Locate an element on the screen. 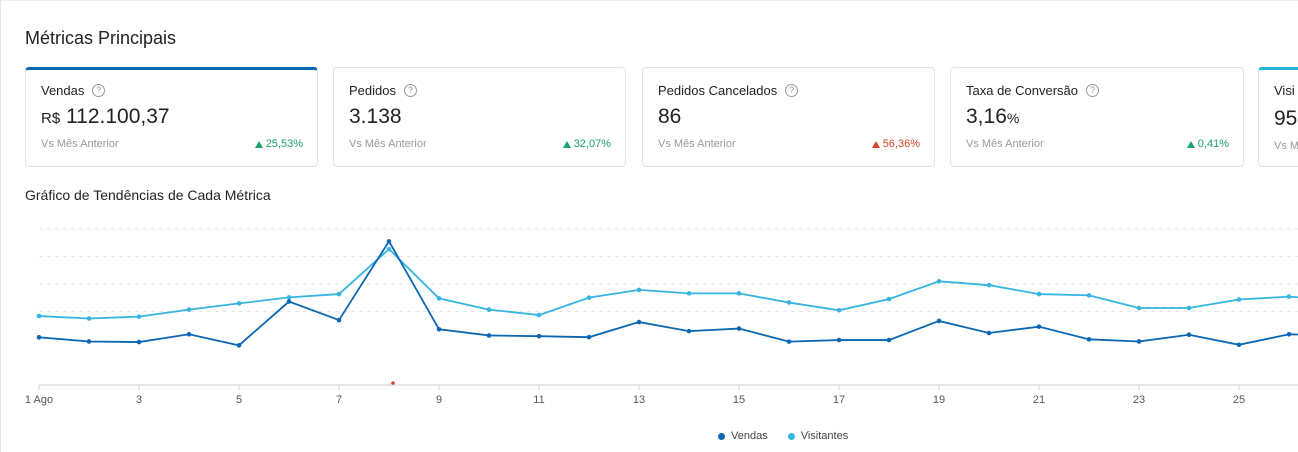  metric-value-row: 3.138 is located at coordinates (375, 117).